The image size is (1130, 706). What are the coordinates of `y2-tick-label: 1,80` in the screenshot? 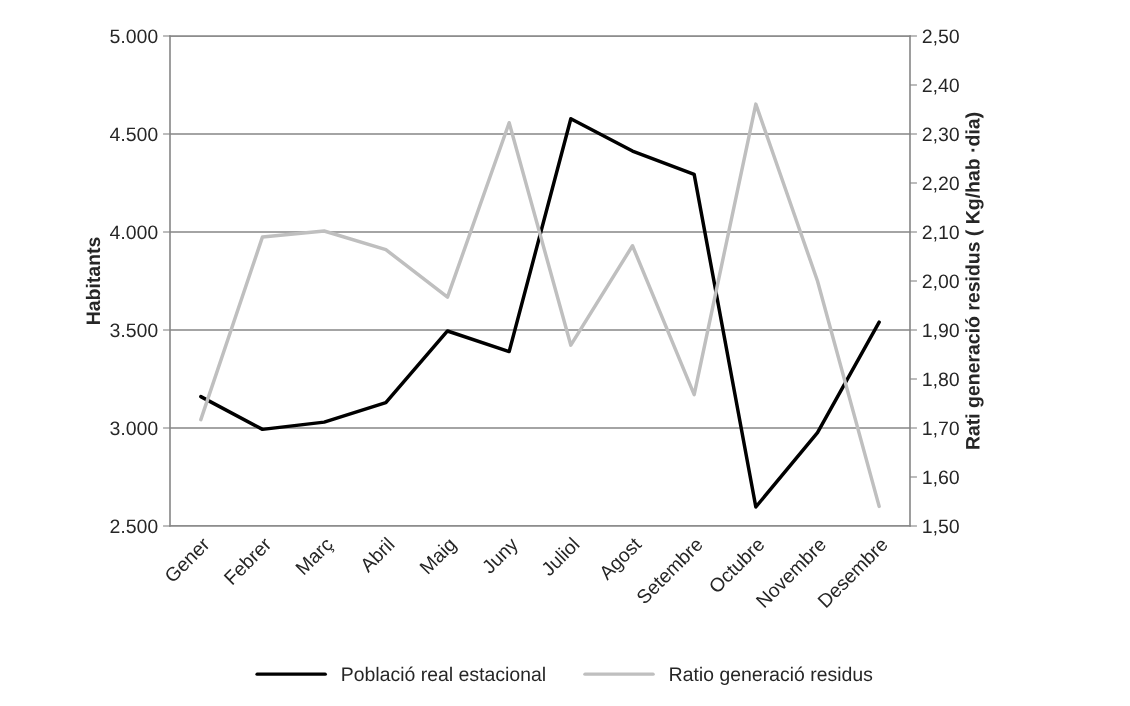 It's located at (941, 380).